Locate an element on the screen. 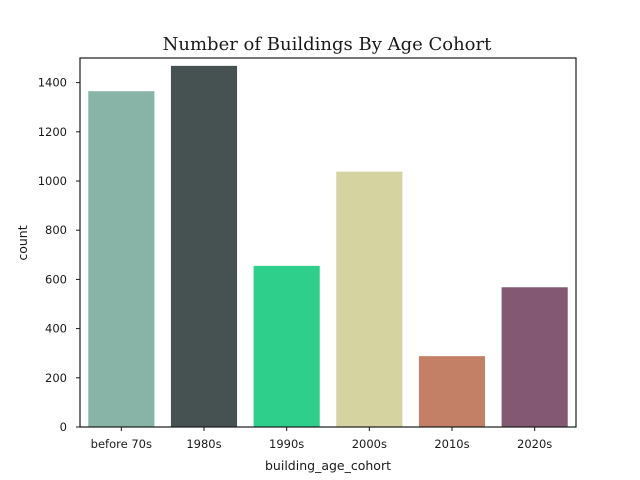 This screenshot has width=640, height=480. x-tick-label: 2020s is located at coordinates (534, 444).